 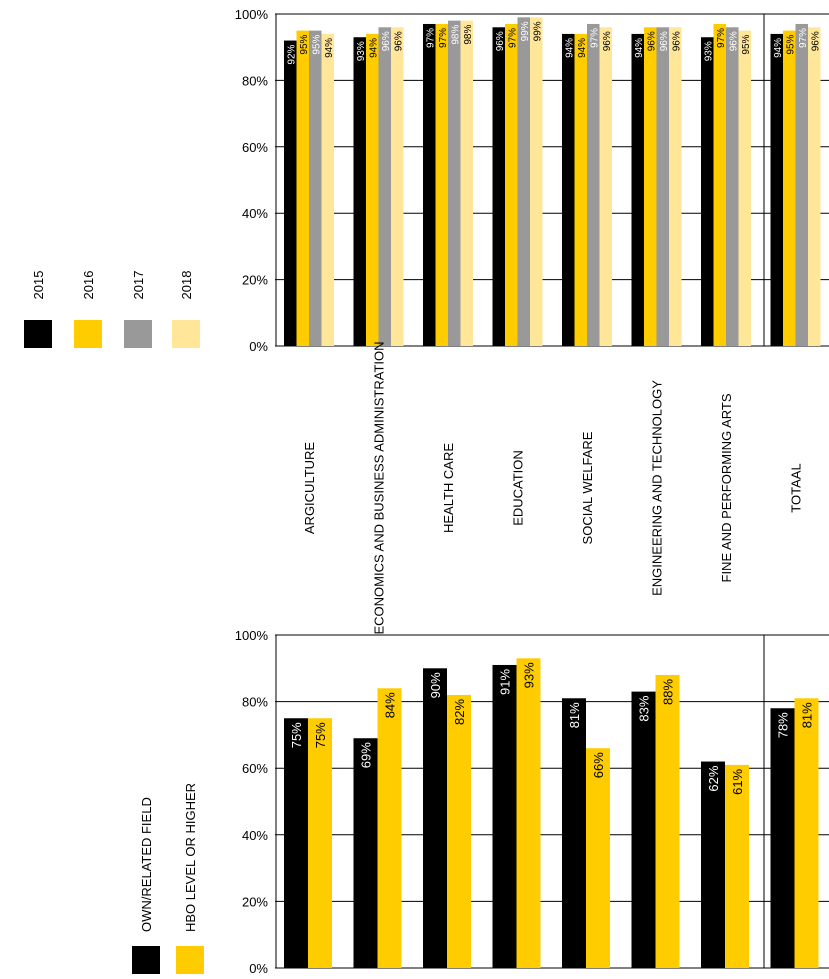 I want to click on legend-label: HBO LEVEL OR HIGHER, so click(x=190, y=857).